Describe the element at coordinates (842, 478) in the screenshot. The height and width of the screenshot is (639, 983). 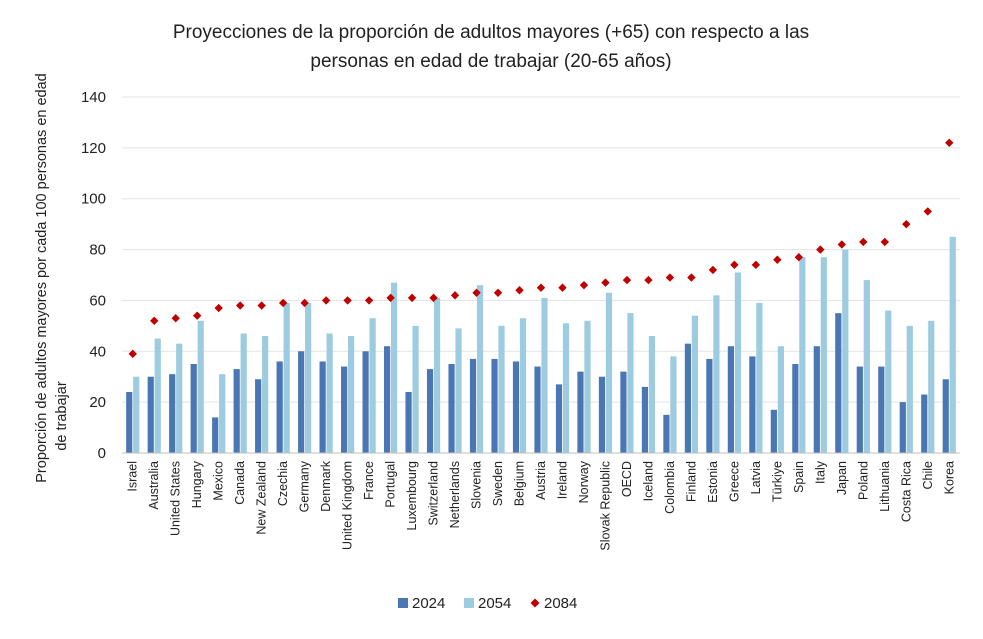
I see `x-tick-label: Japan` at that location.